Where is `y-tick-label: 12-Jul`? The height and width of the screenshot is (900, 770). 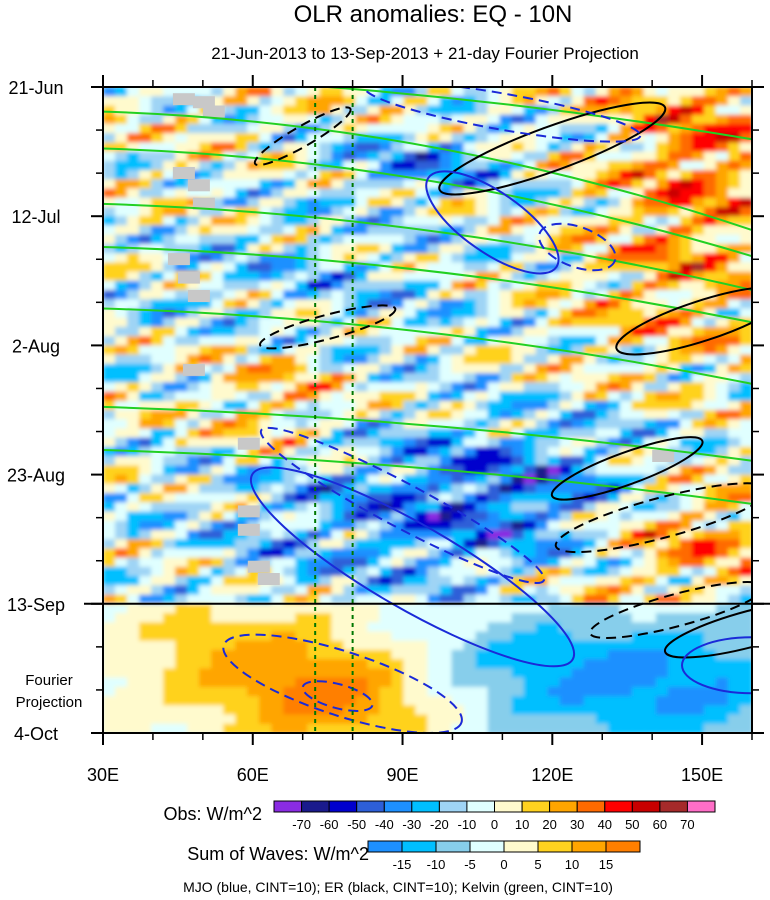 y-tick-label: 12-Jul is located at coordinates (35, 217).